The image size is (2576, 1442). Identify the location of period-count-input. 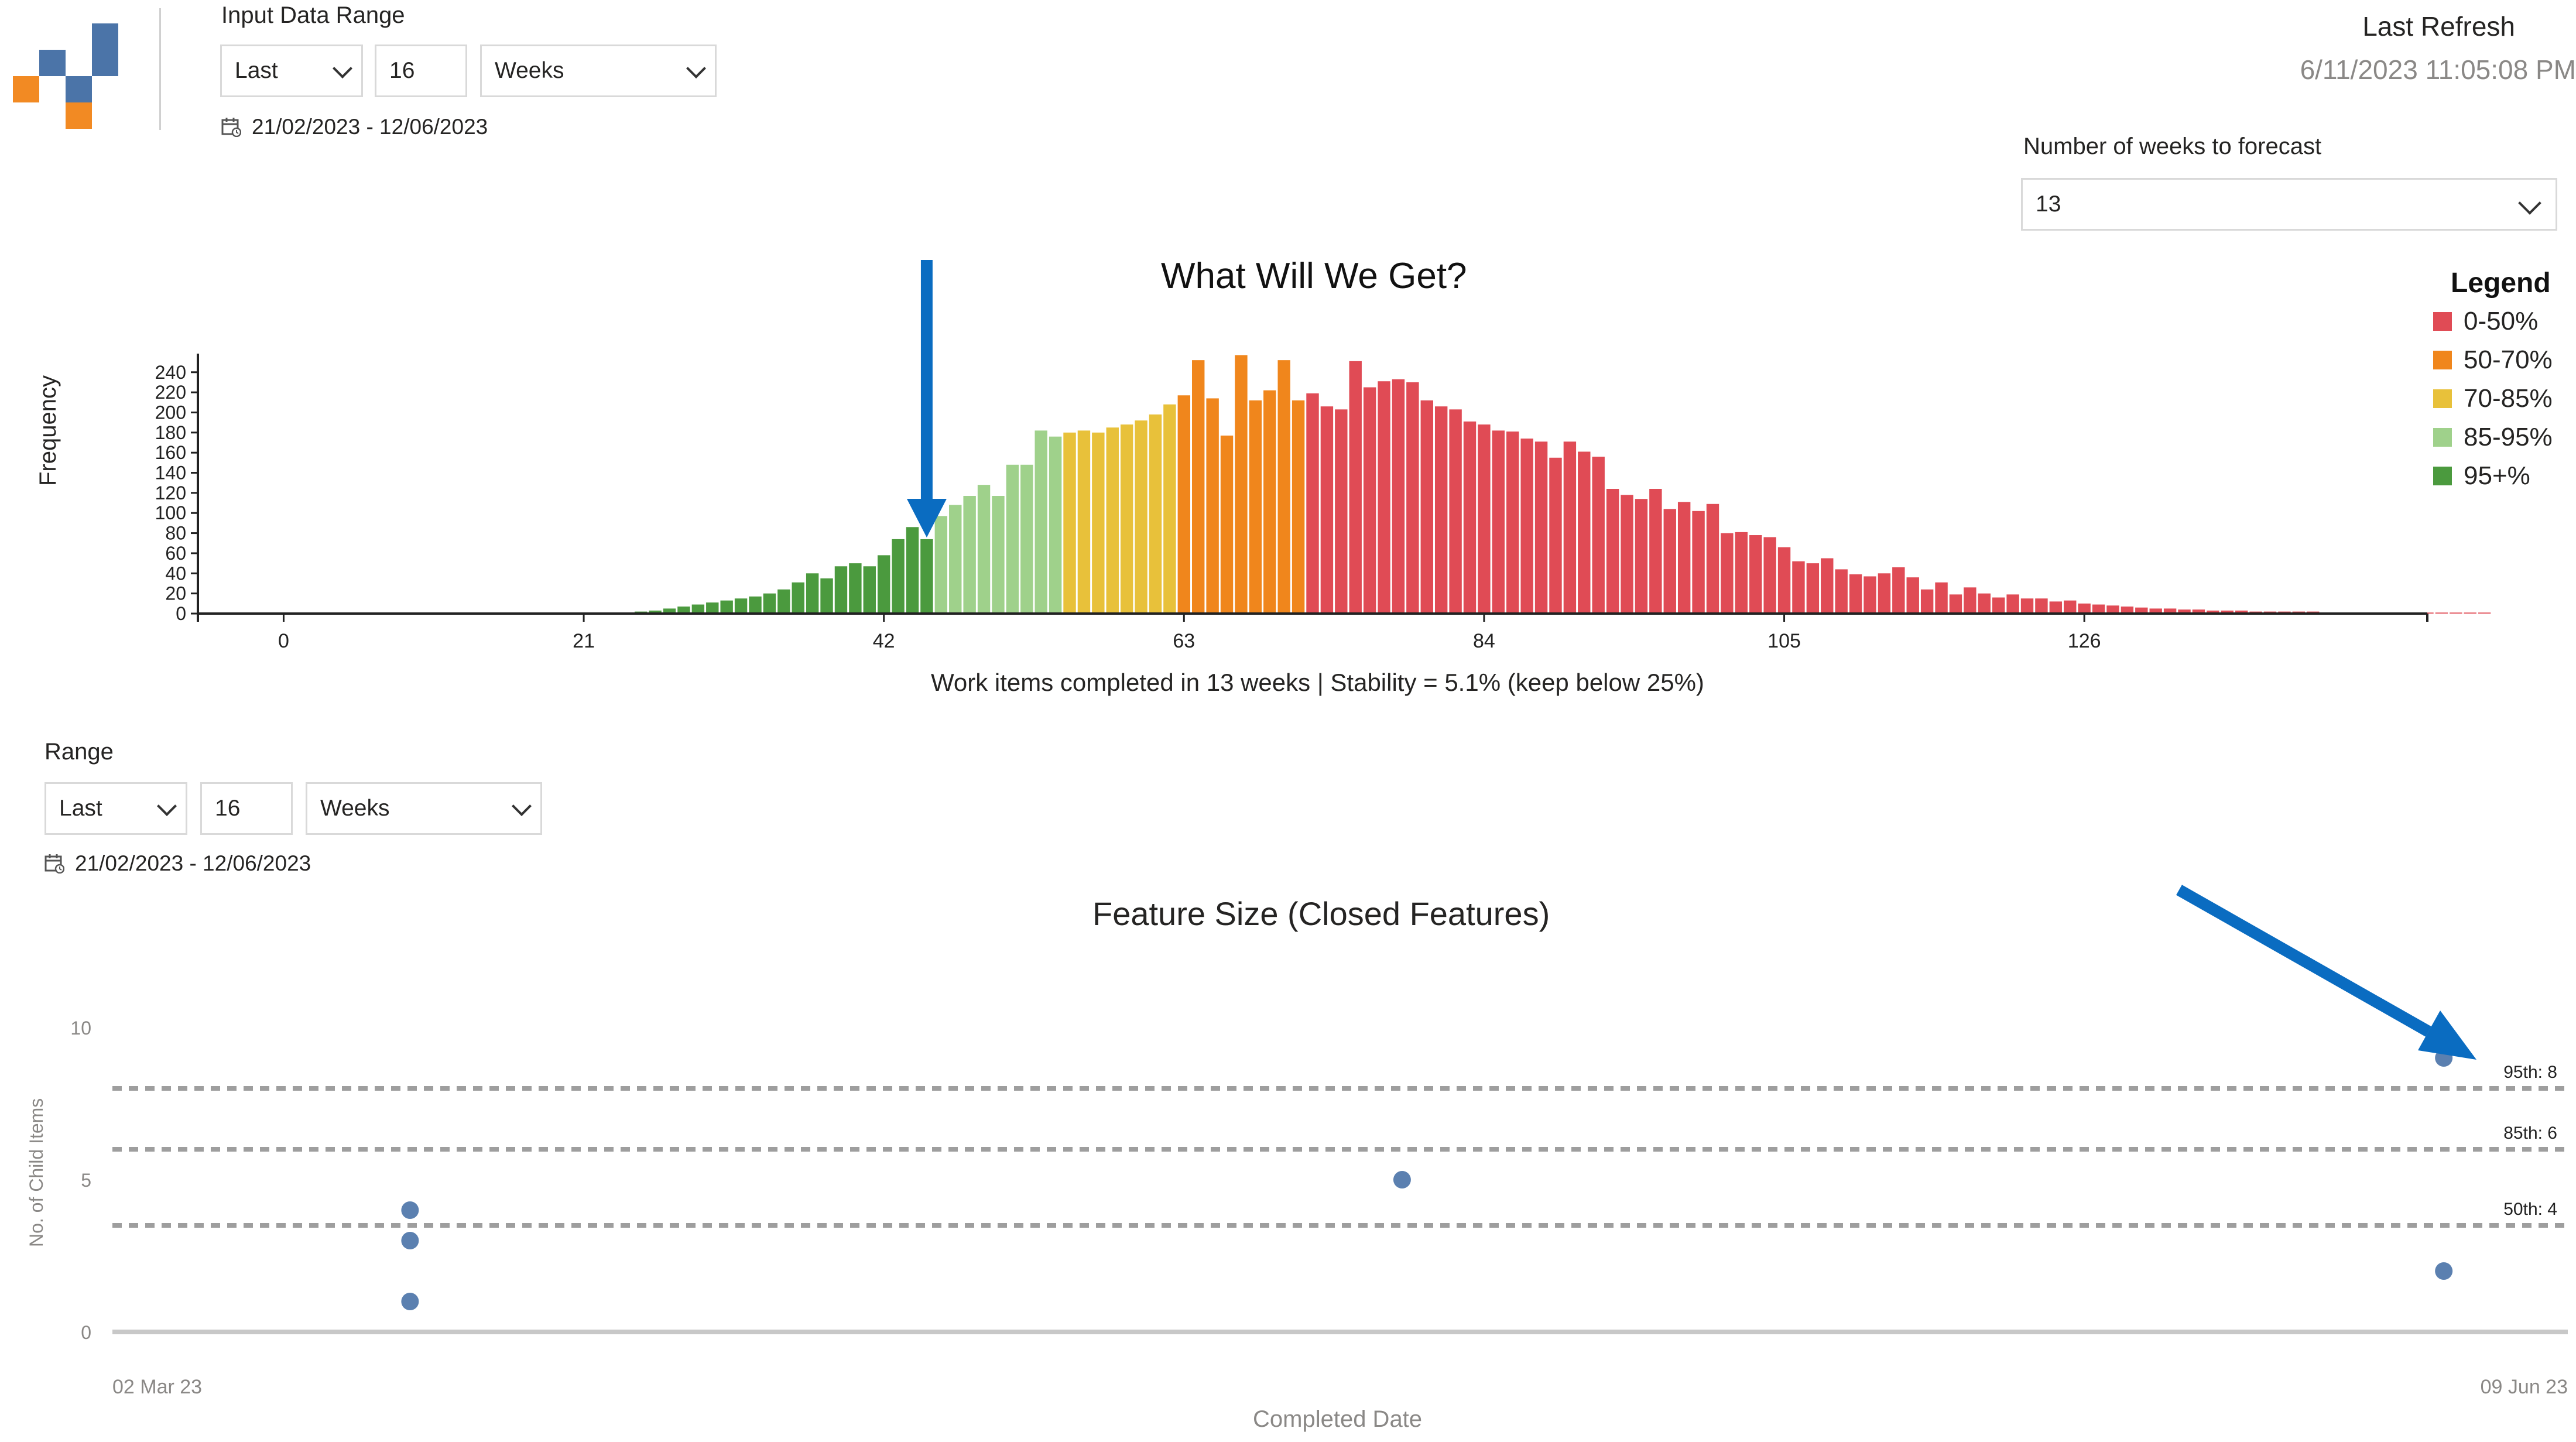
(421, 70).